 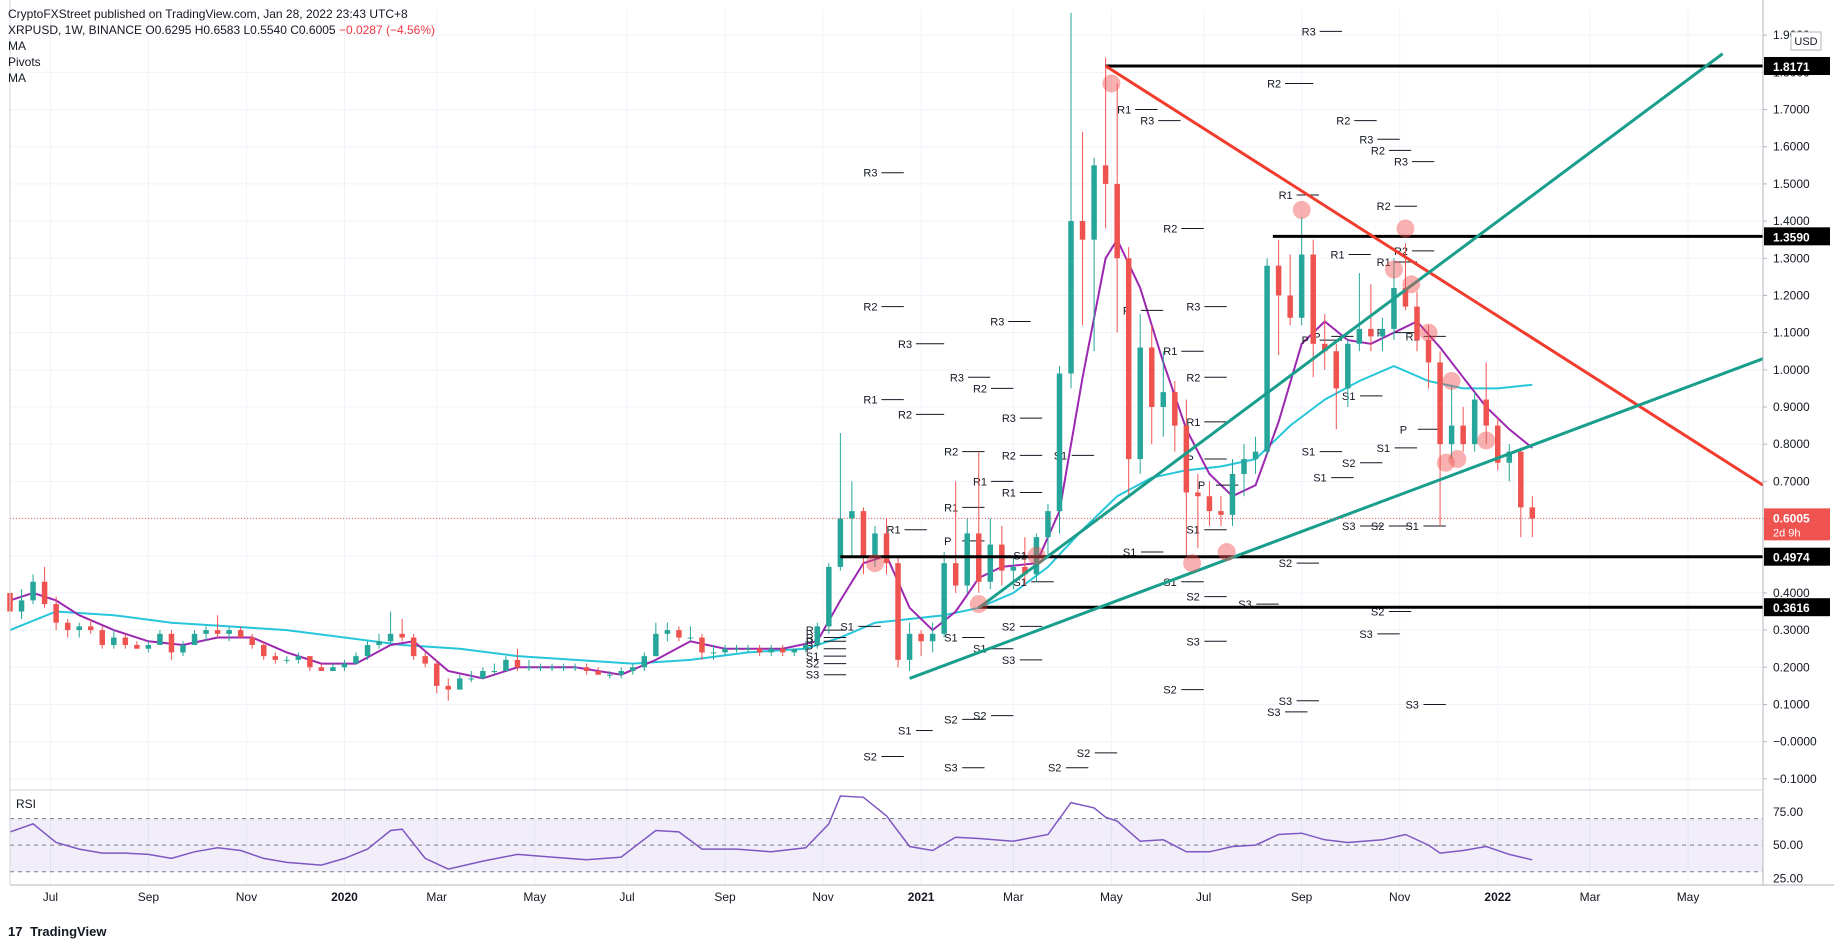 I want to click on y-tick-label: 1.3000, so click(x=1791, y=258).